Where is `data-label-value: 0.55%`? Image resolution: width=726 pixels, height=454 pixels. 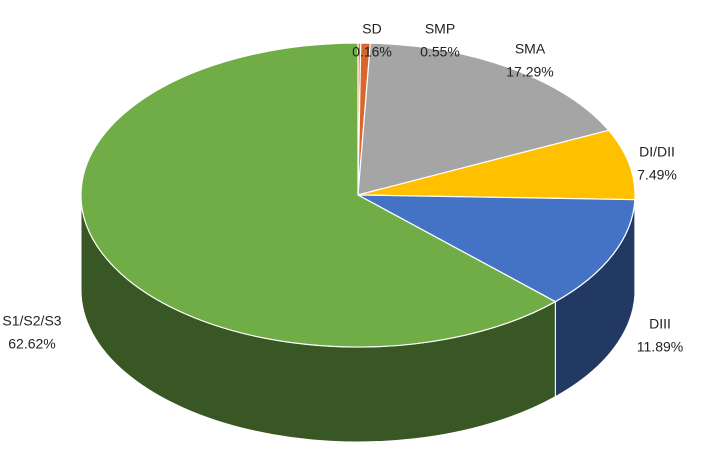 data-label-value: 0.55% is located at coordinates (440, 52).